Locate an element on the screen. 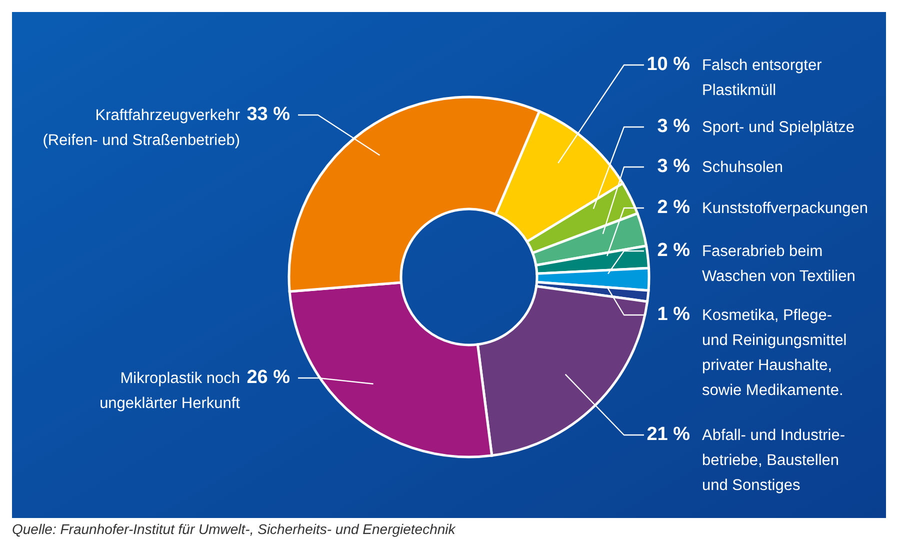  source-note: Quelle: Fraunhofer-Institut für Umwelt-, Sicherheits- und Energietechnik is located at coordinates (234, 529).